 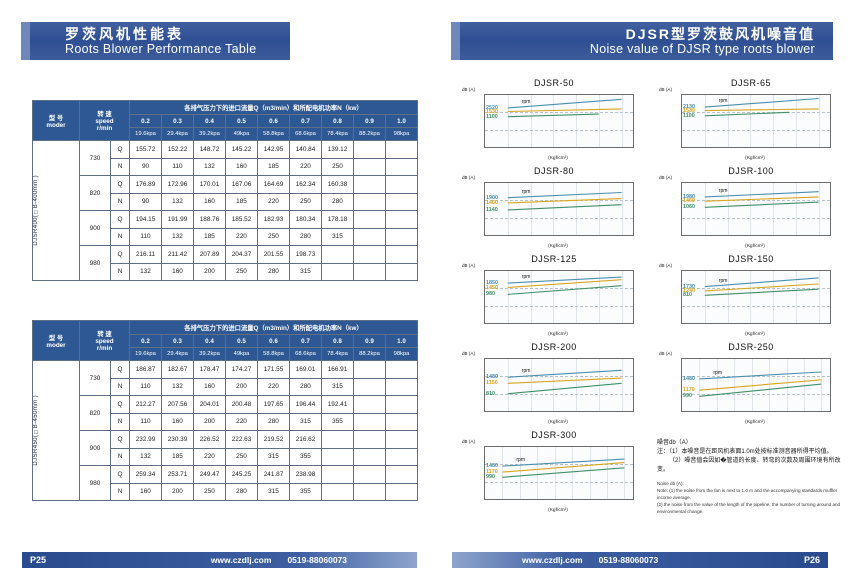 What do you see at coordinates (177, 134) in the screenshot?
I see `header-kpa-1: 29.4kpa` at bounding box center [177, 134].